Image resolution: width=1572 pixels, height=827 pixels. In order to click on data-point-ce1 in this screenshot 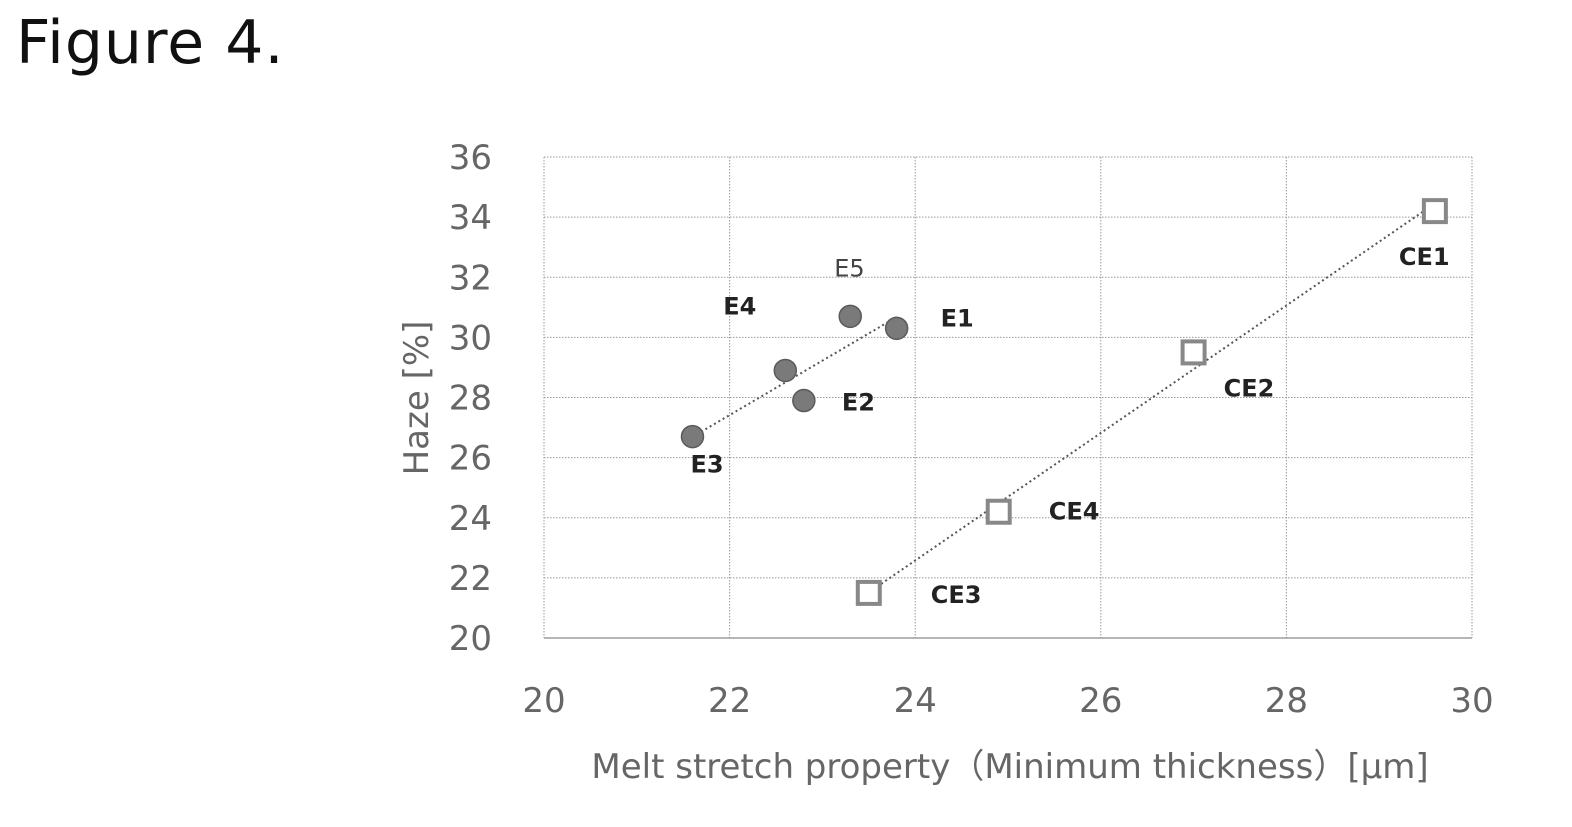, I will do `click(1434, 211)`.